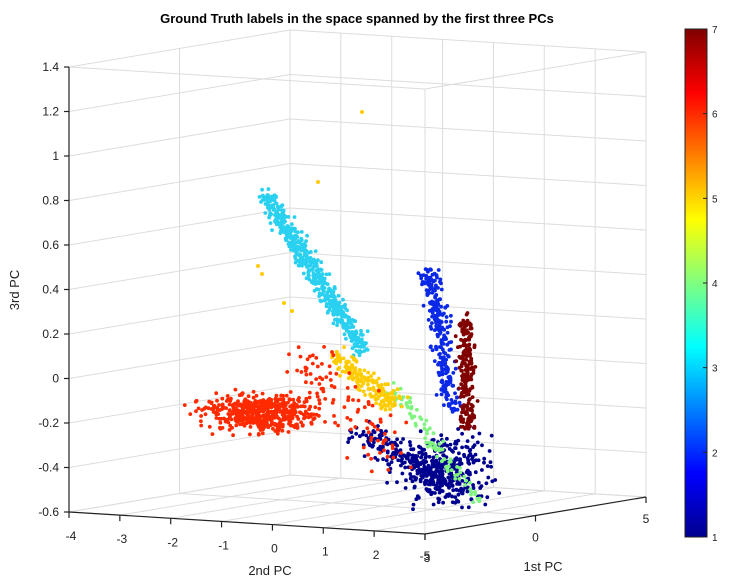 The width and height of the screenshot is (732, 583). Describe the element at coordinates (14, 290) in the screenshot. I see `z-axis-label: 3rd PC` at that location.